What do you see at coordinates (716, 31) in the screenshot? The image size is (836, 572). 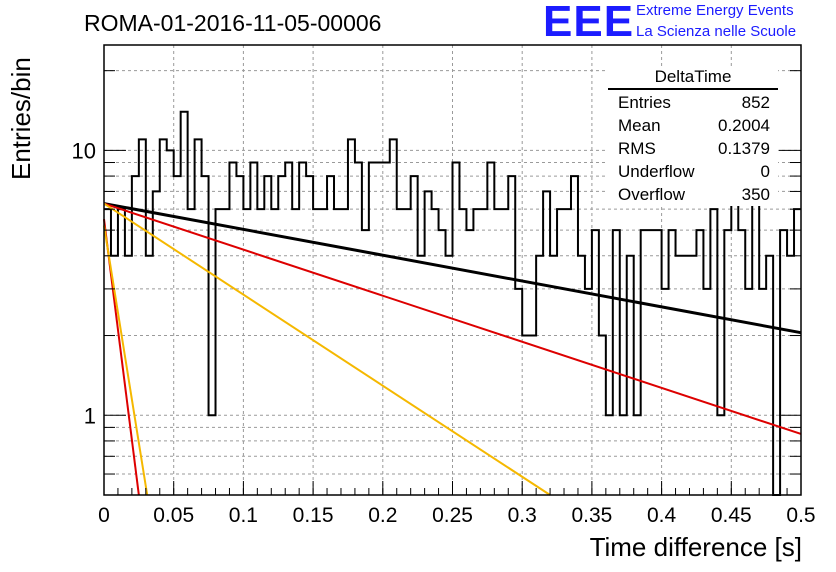 I see `logo-line-2: La Scienza nelle Scuole` at bounding box center [716, 31].